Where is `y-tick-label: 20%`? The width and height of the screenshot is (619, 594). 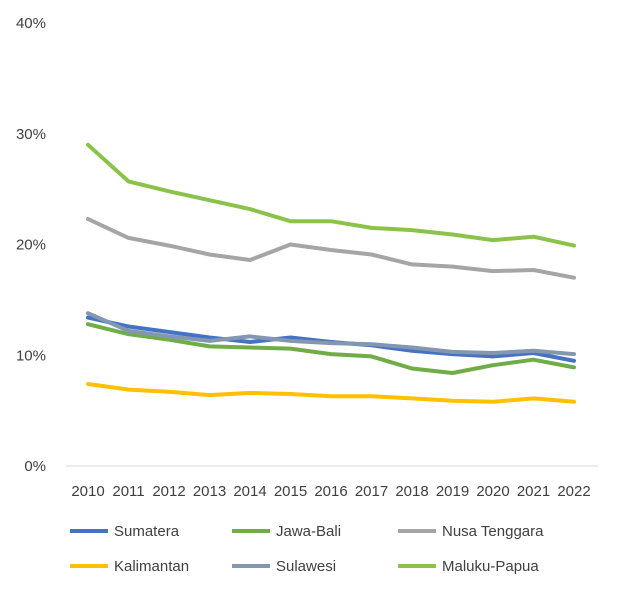 y-tick-label: 20% is located at coordinates (31, 245).